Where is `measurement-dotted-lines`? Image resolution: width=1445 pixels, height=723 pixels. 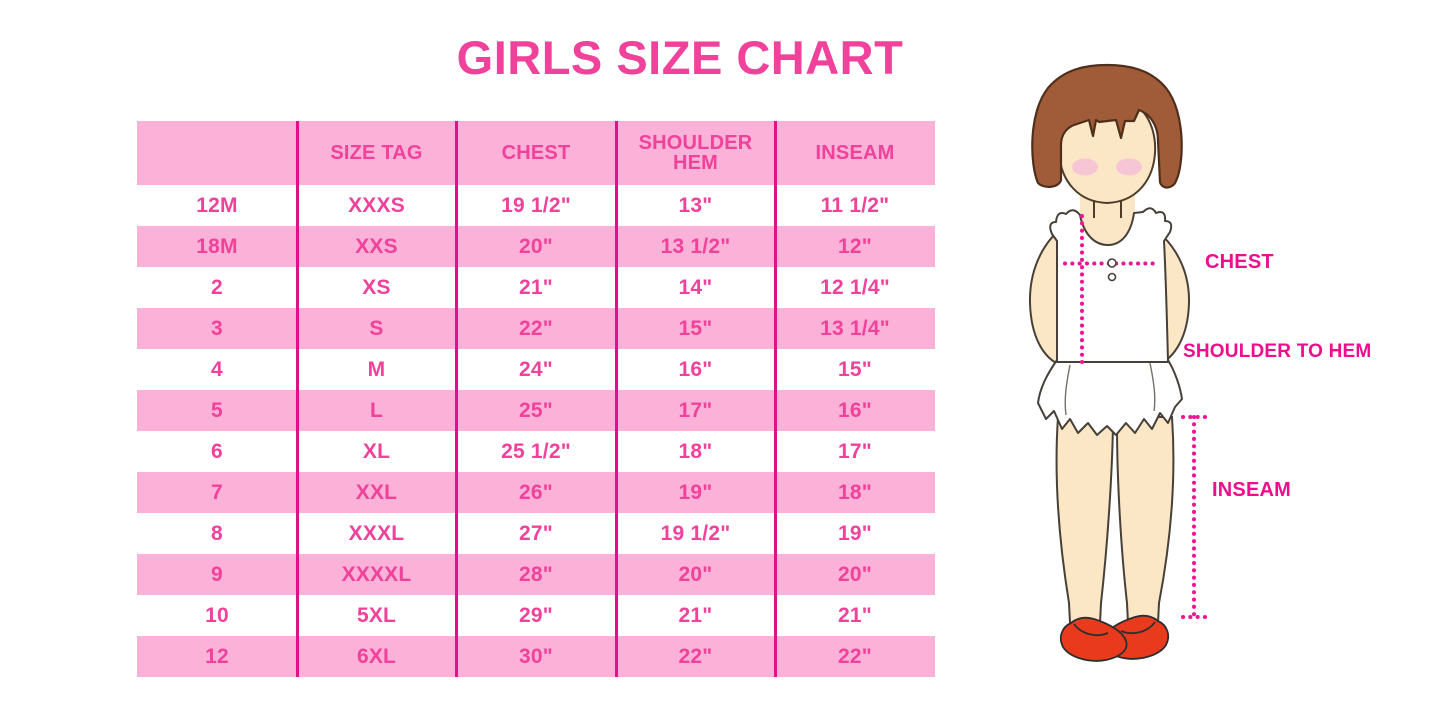
measurement-dotted-lines is located at coordinates (1135, 416).